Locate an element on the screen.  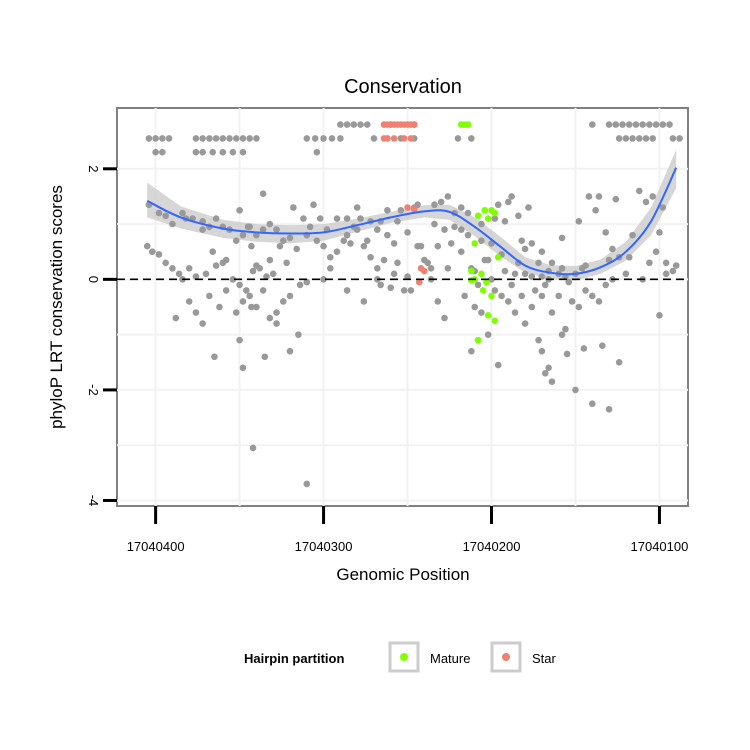
x-tick-label: 17040400 is located at coordinates (156, 546).